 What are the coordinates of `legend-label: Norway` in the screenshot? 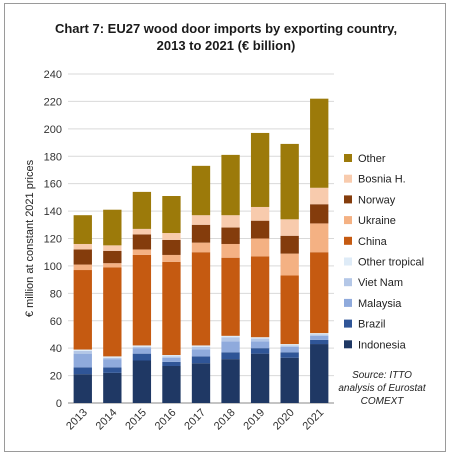 It's located at (377, 200).